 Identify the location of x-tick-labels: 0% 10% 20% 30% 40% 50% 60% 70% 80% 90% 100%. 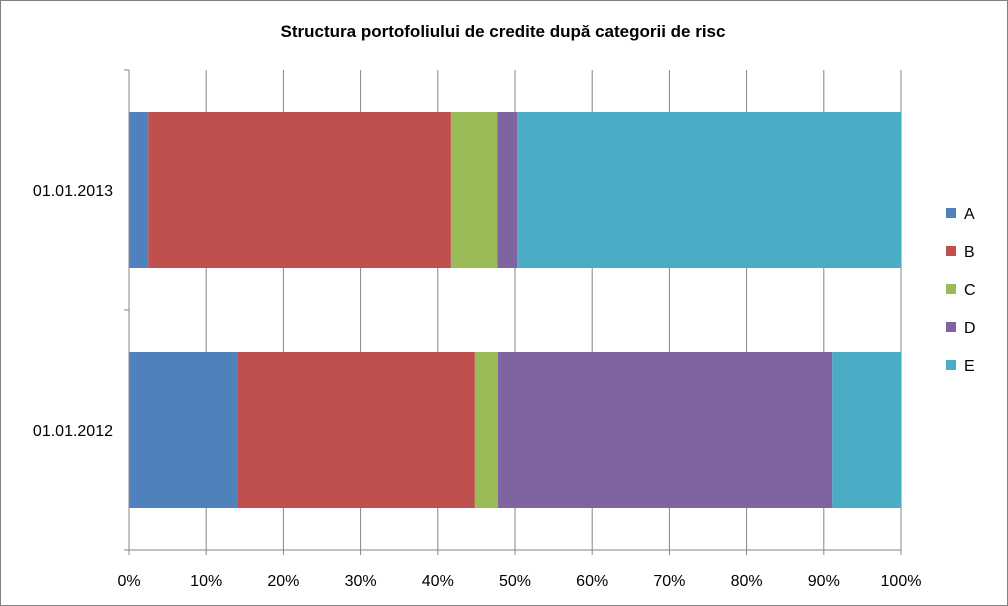
(519, 581).